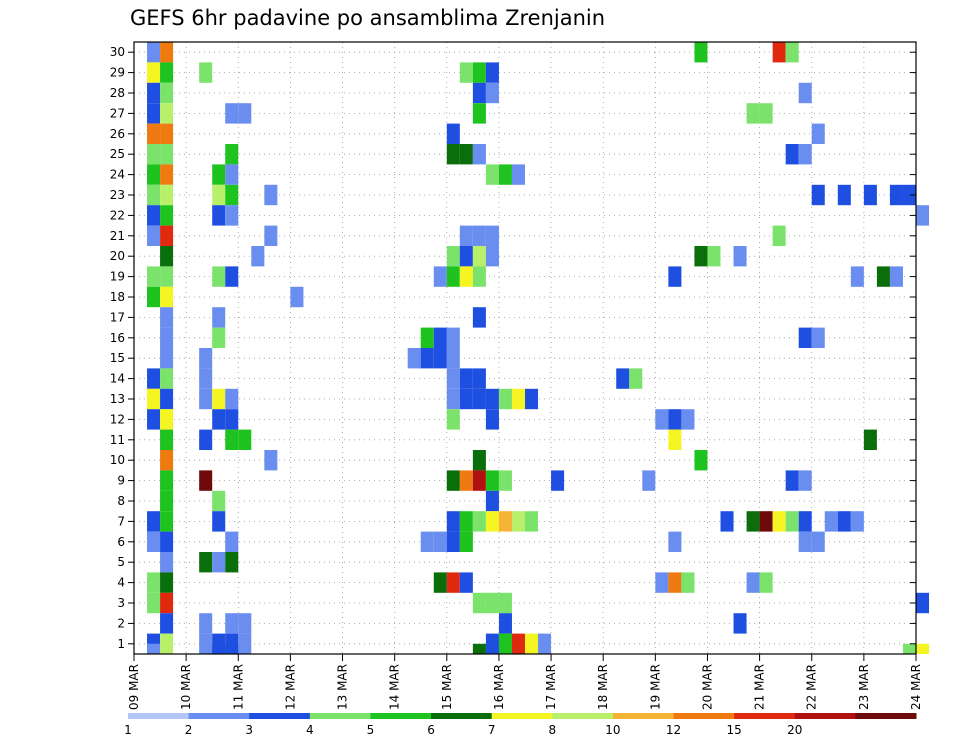  Describe the element at coordinates (117, 297) in the screenshot. I see `y-tick-label: 18` at that location.